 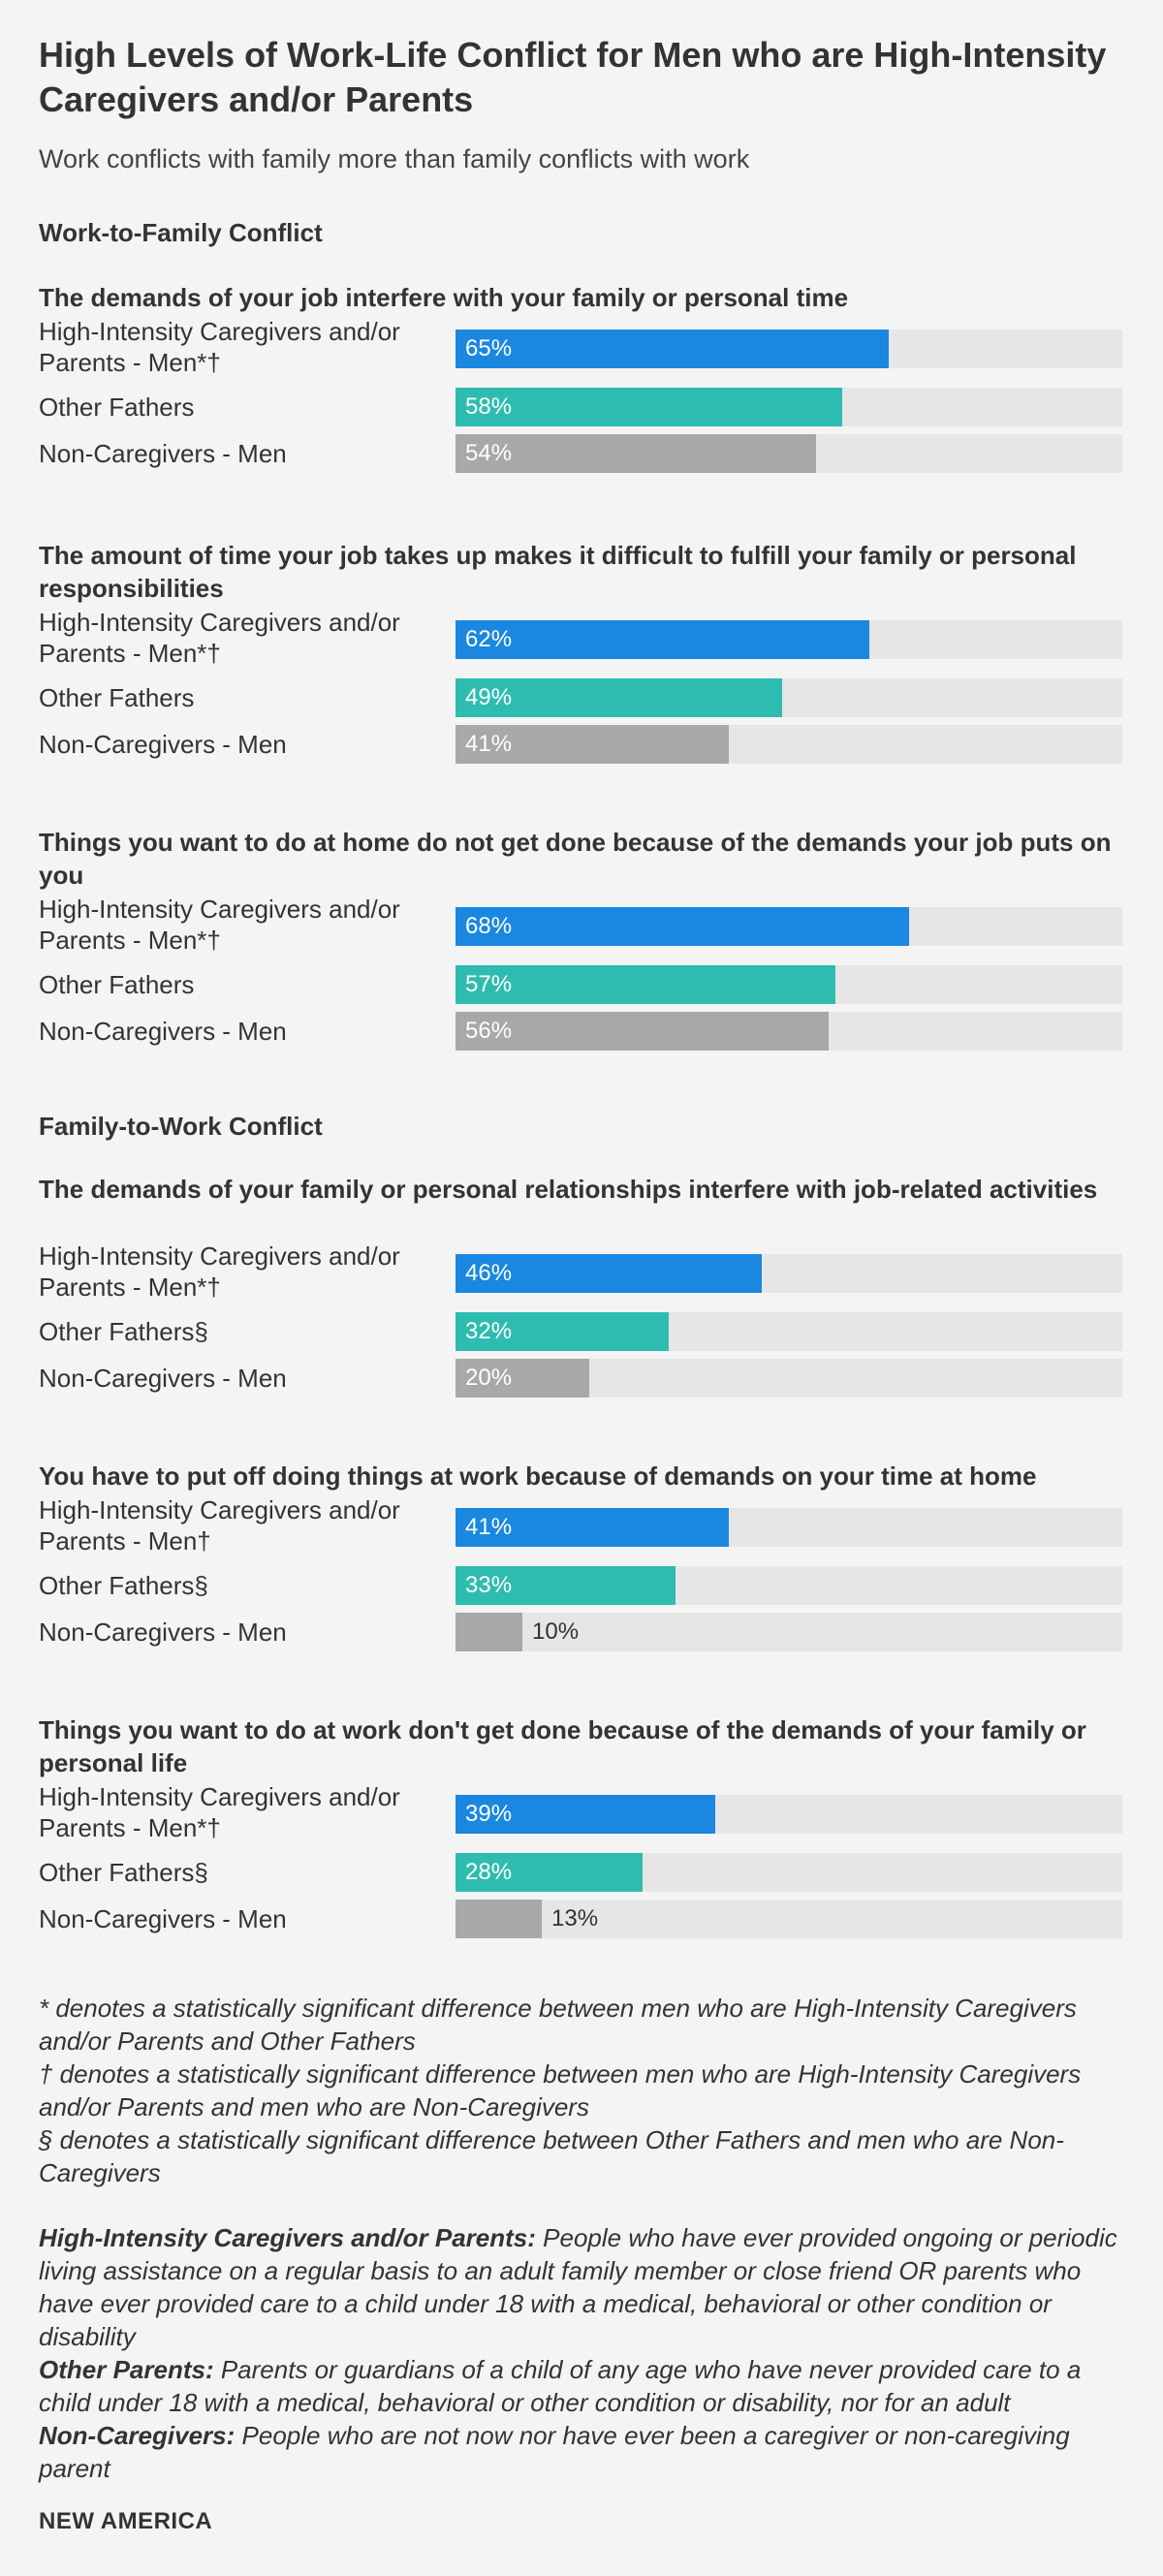 I want to click on bar-track: 56%, so click(x=789, y=1031).